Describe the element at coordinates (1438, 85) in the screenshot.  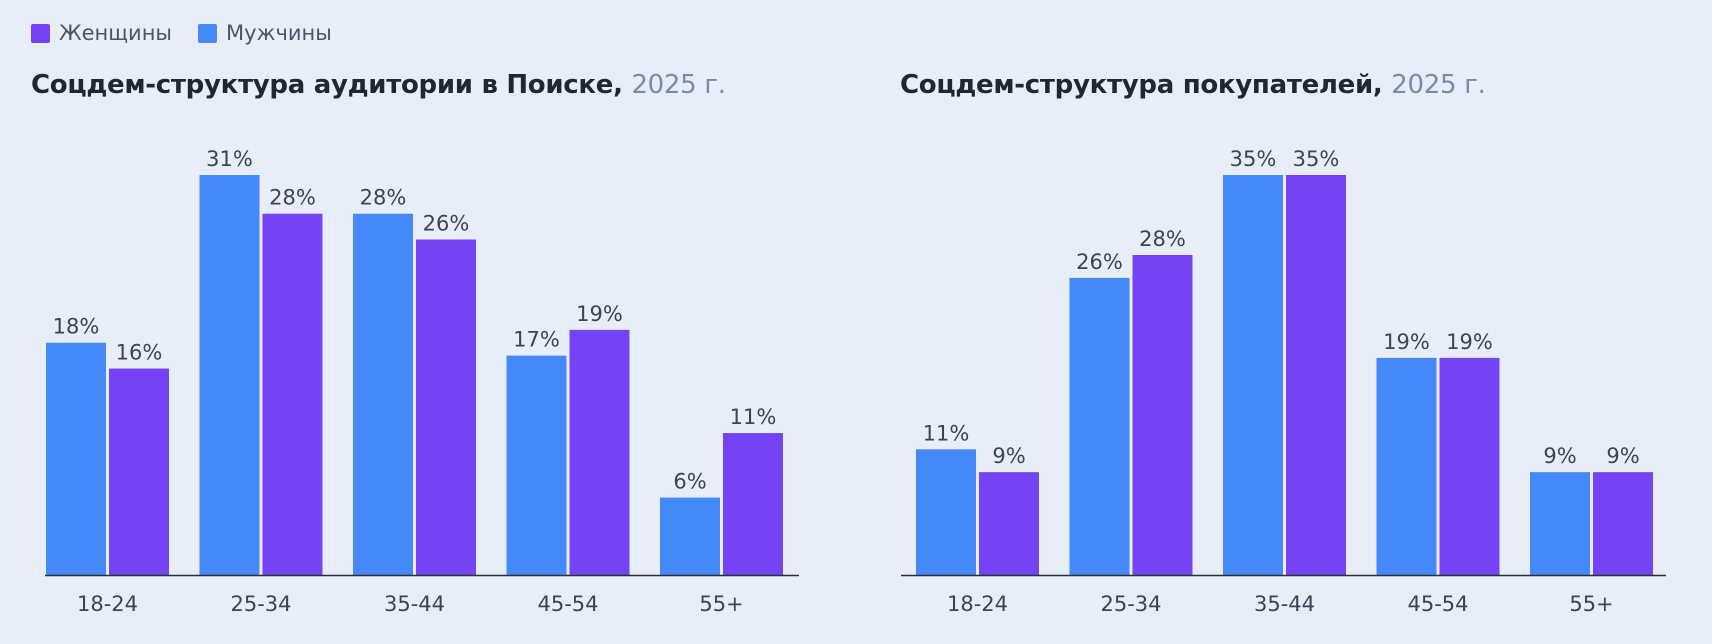
I see `chart-title-buyers-year: 2025 г.` at that location.